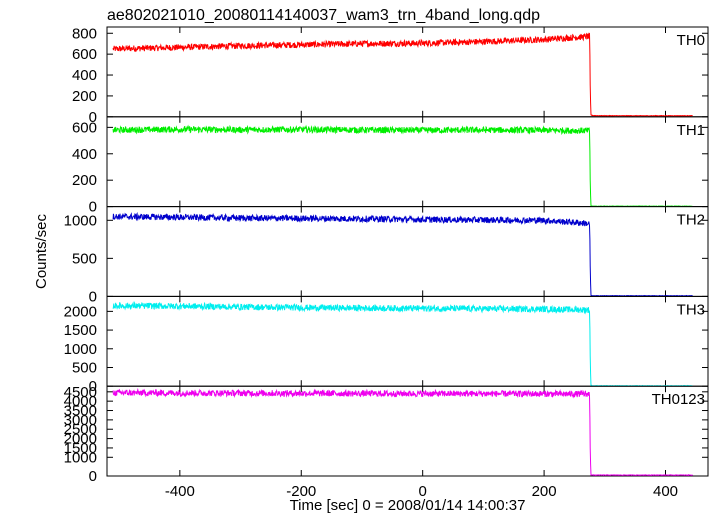  What do you see at coordinates (402, 432) in the screenshot?
I see `series-line-th0123` at bounding box center [402, 432].